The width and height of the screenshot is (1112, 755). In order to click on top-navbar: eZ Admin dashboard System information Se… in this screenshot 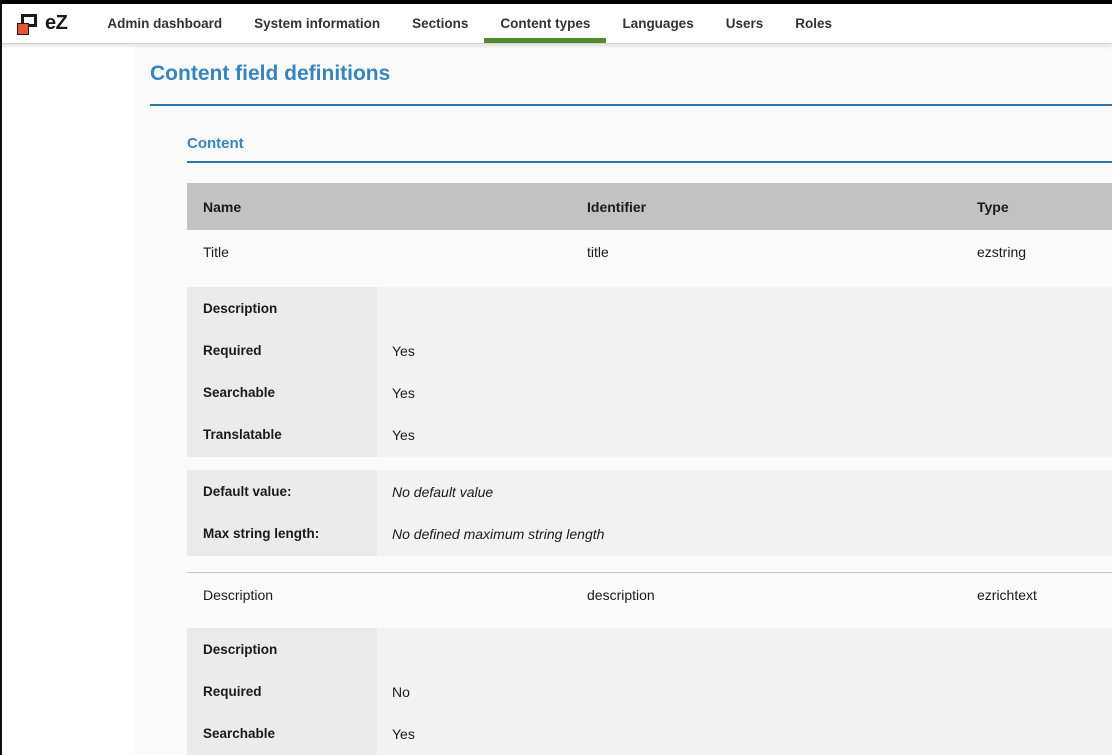, I will do `click(556, 24)`.